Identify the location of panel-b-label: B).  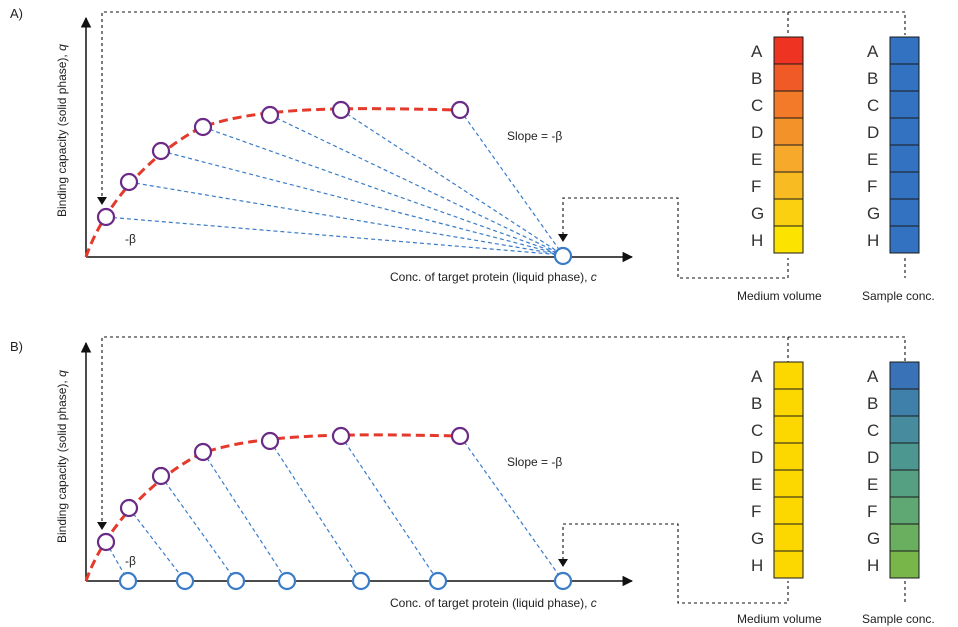
(16, 346).